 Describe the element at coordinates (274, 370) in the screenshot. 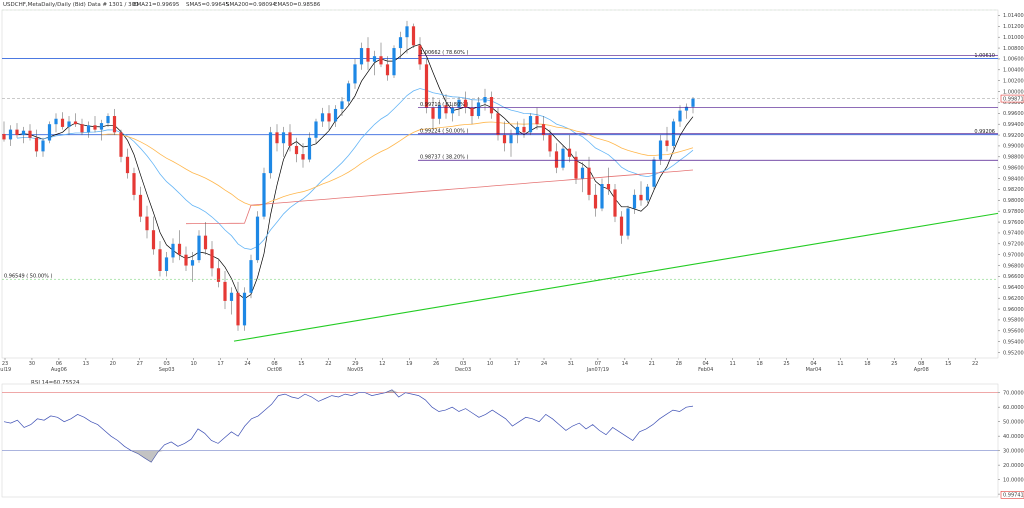

I see `x-month-label: Oct08` at that location.